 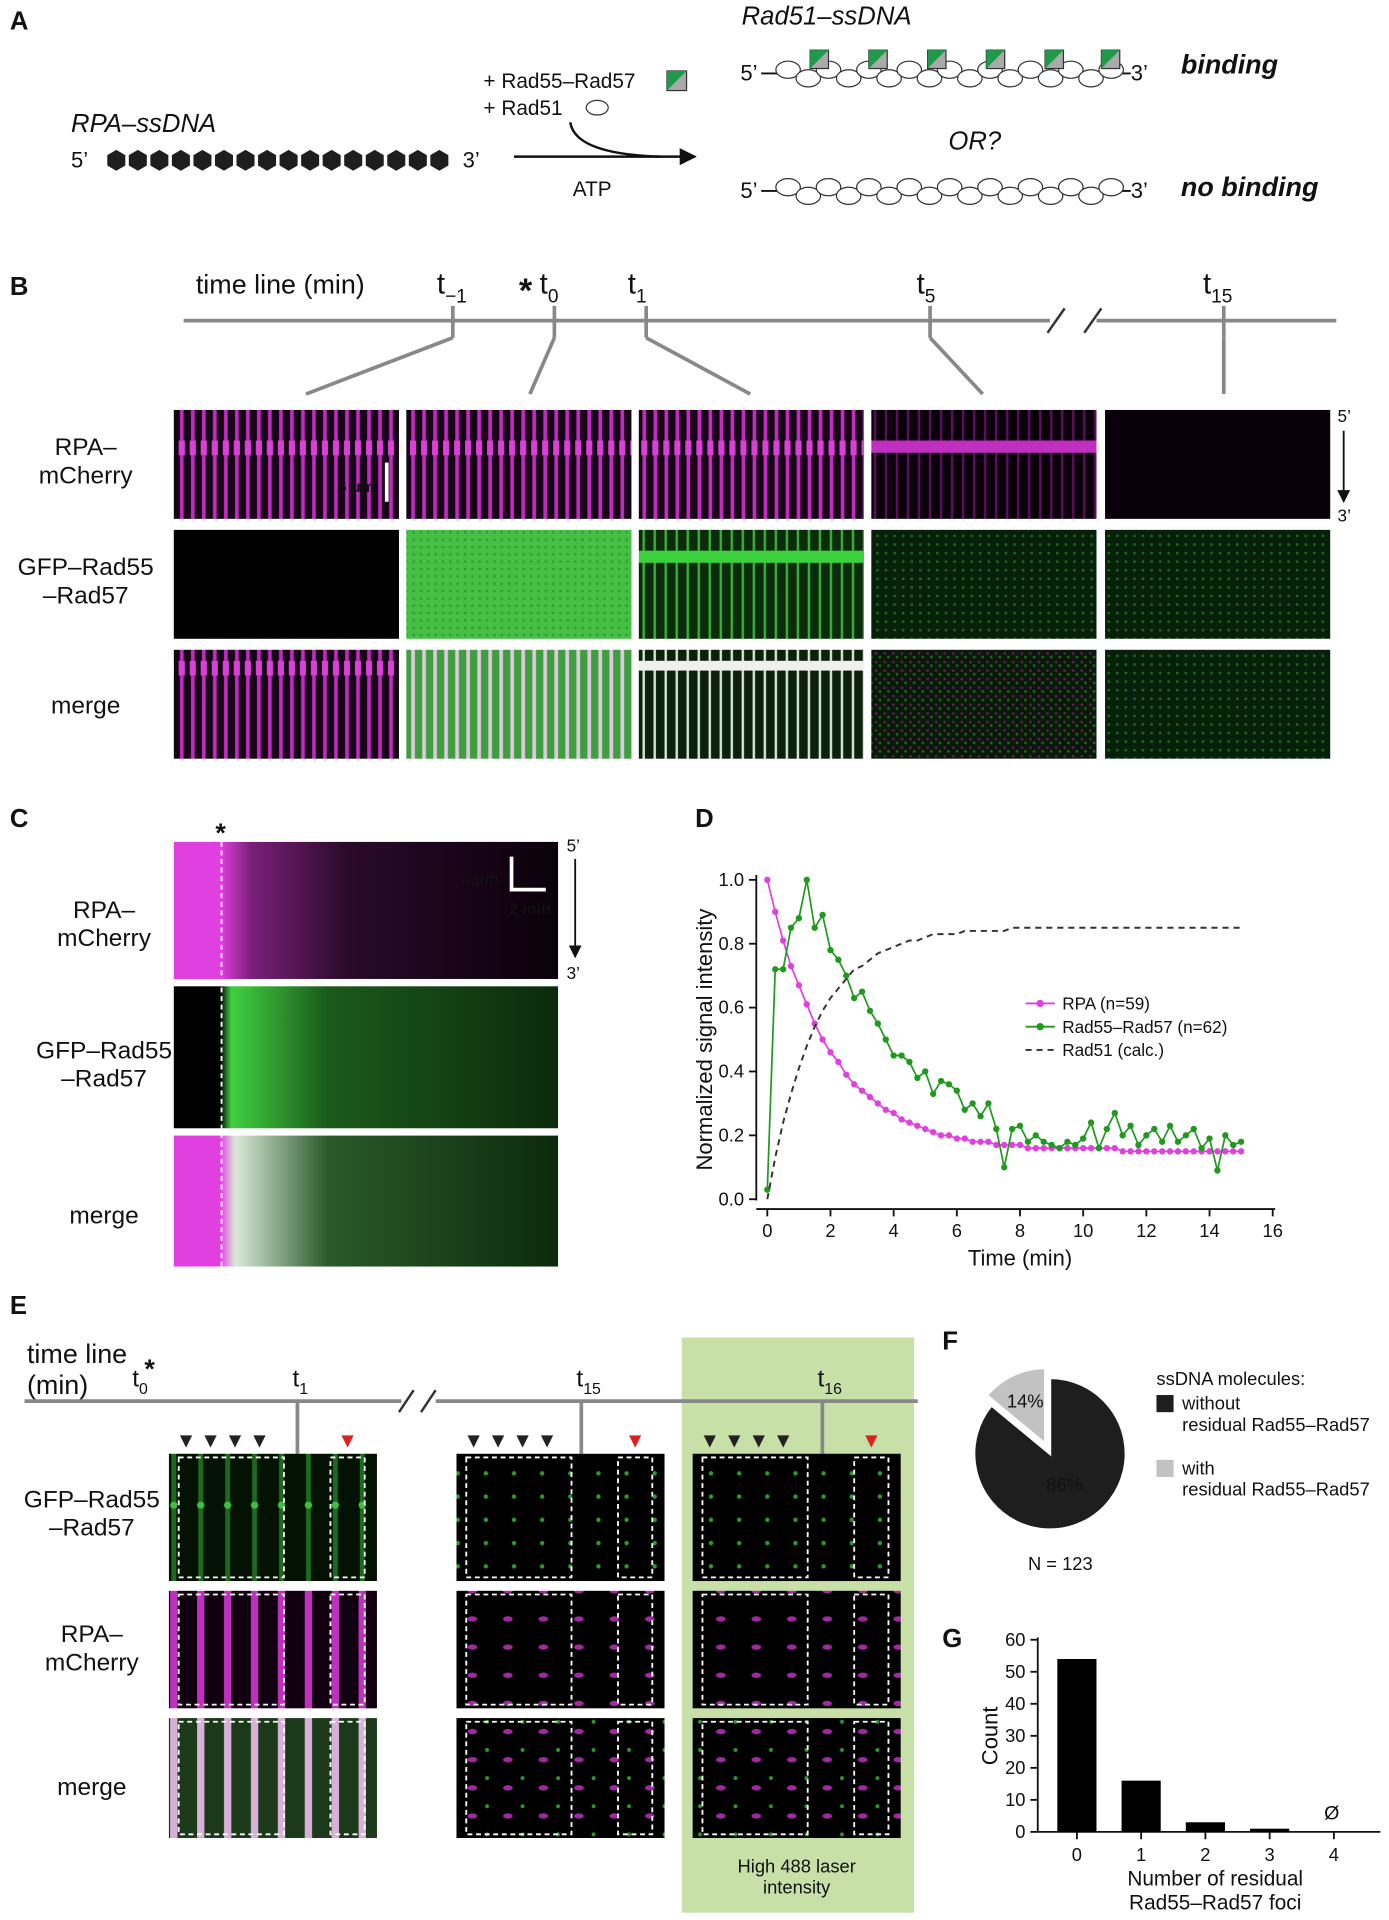 I want to click on y-tick-label: 10, so click(x=1015, y=1799).